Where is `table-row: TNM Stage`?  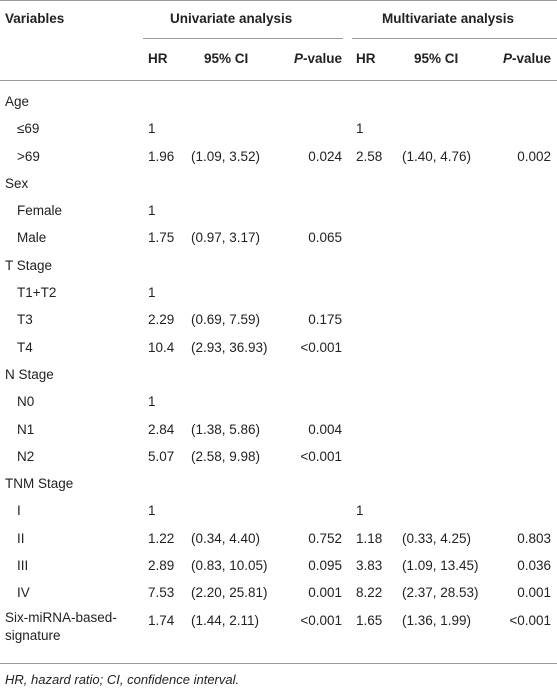
table-row: TNM Stage is located at coordinates (278, 483).